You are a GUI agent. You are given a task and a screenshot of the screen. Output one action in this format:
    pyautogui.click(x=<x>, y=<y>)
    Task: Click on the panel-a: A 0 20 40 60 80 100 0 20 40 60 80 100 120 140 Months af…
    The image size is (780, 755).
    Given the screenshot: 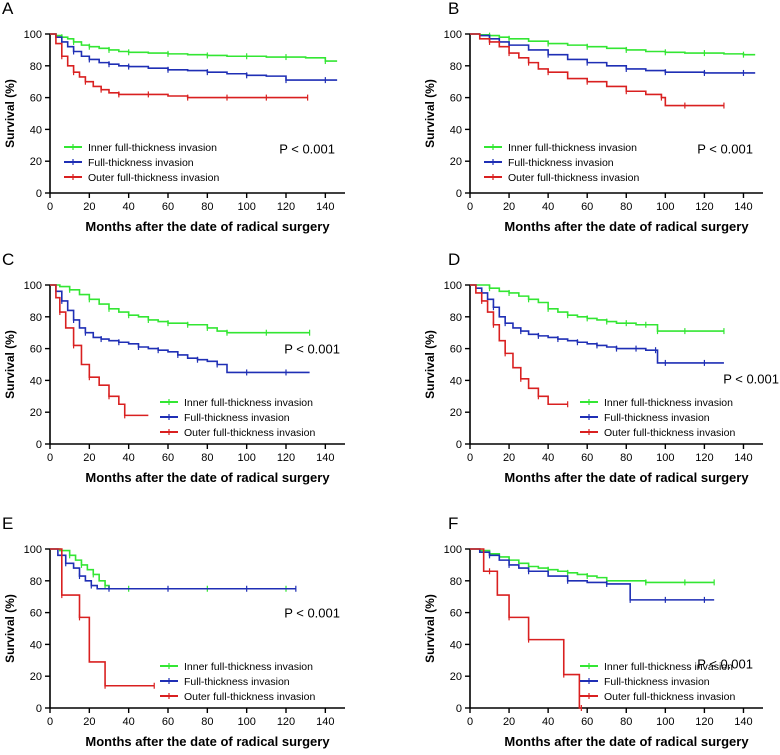 What is the action you would take?
    pyautogui.click(x=173, y=117)
    